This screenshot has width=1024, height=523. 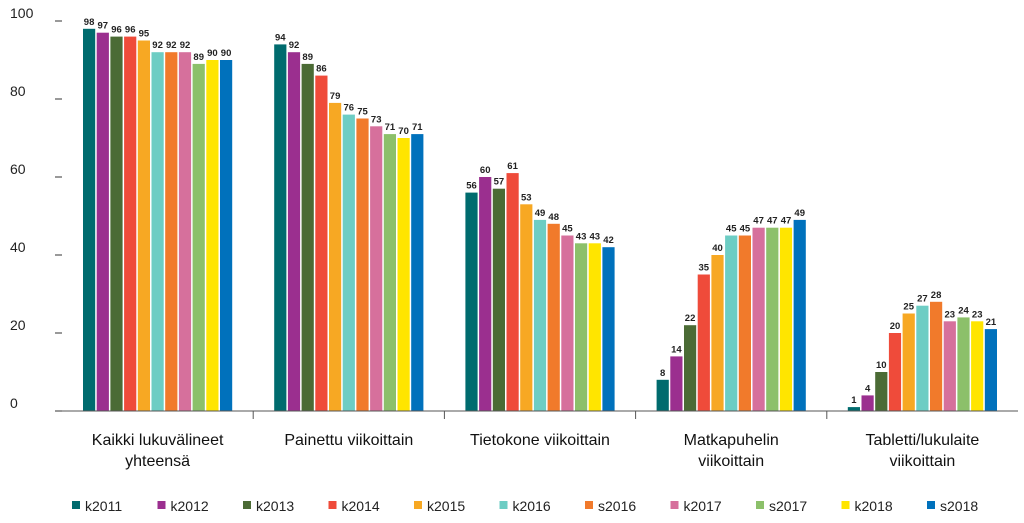 What do you see at coordinates (977, 314) in the screenshot?
I see `bar-value-label: 23` at bounding box center [977, 314].